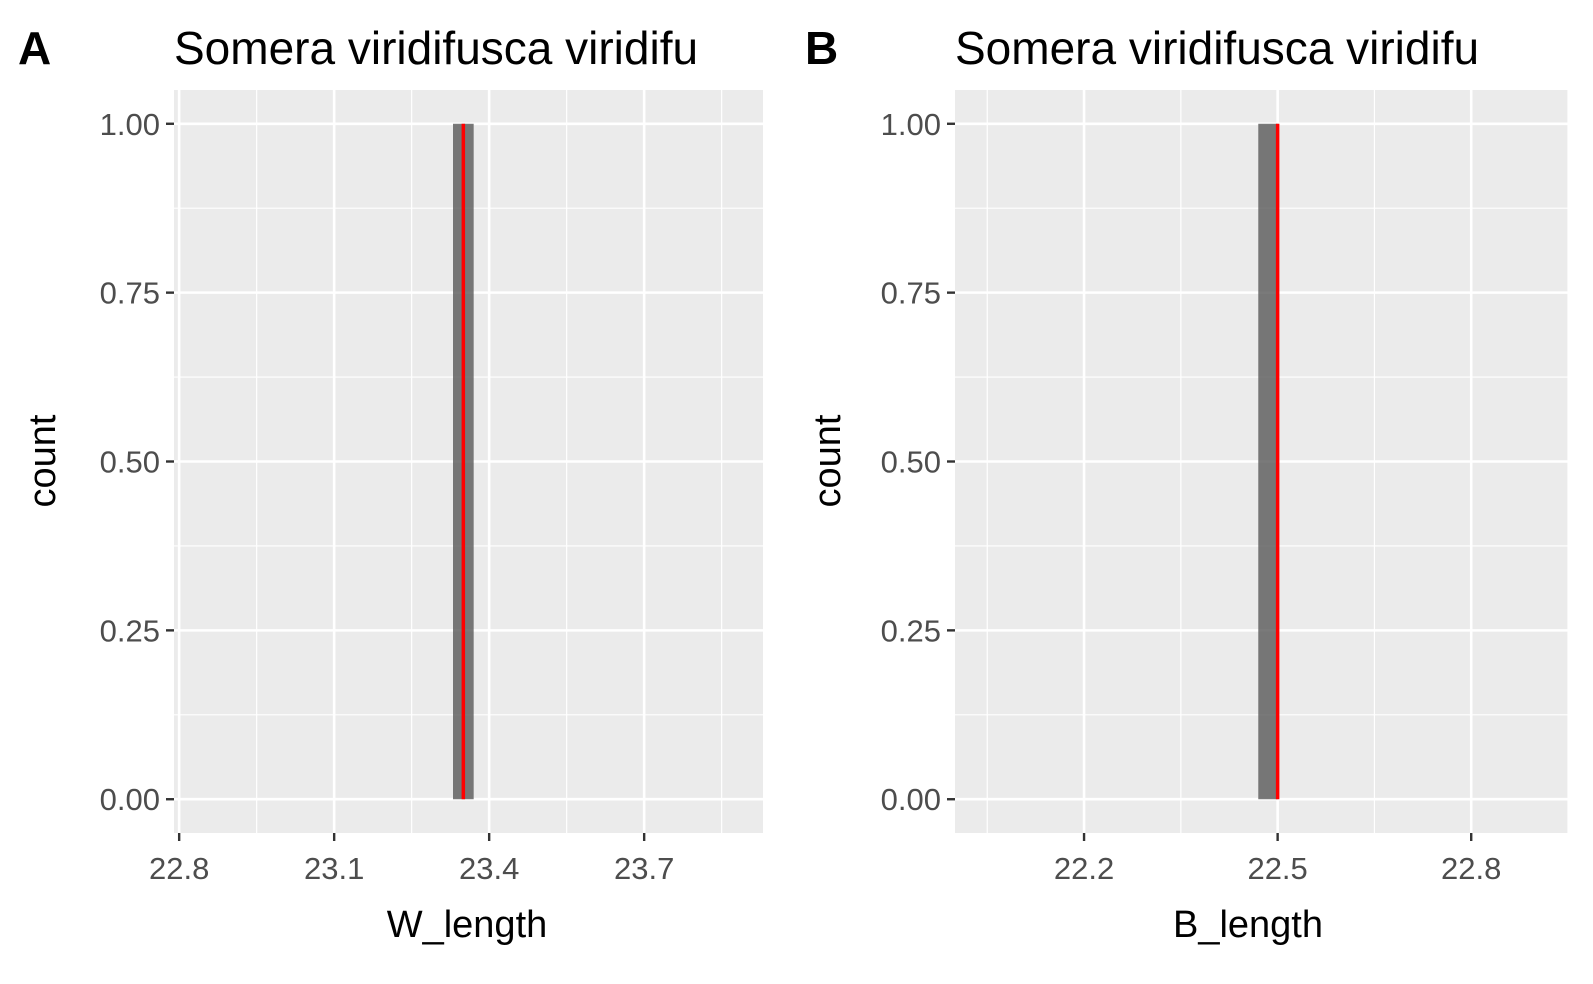 The width and height of the screenshot is (1593, 984). Describe the element at coordinates (1084, 868) in the screenshot. I see `x-tick-label: 22.2` at that location.